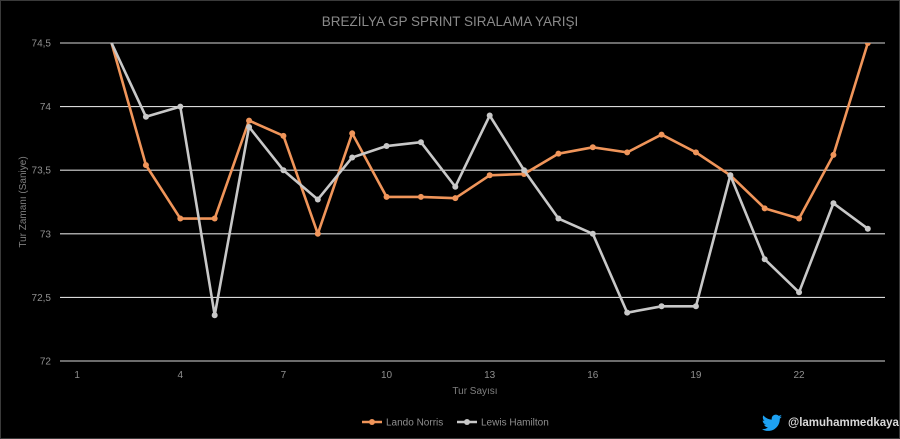 This screenshot has width=900, height=439. What do you see at coordinates (467, 422) in the screenshot?
I see `legend-marker-lewis-hamilton` at bounding box center [467, 422].